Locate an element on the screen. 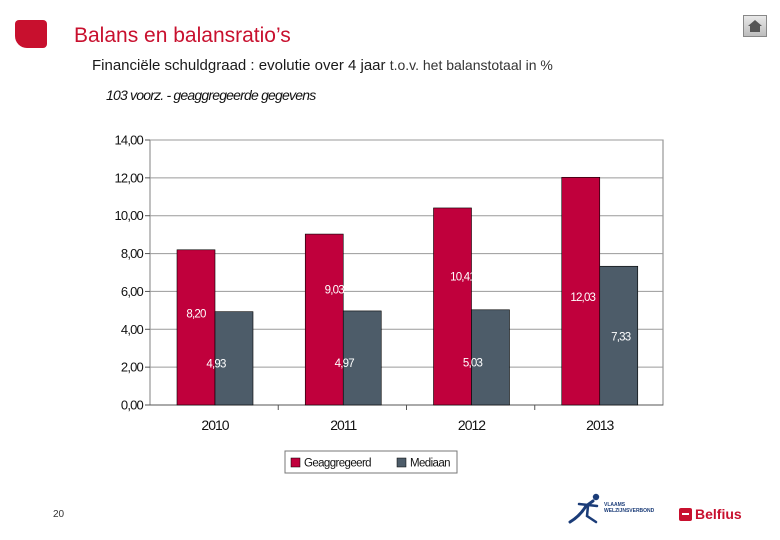  bar-geaggregeerd-2010 is located at coordinates (196, 327).